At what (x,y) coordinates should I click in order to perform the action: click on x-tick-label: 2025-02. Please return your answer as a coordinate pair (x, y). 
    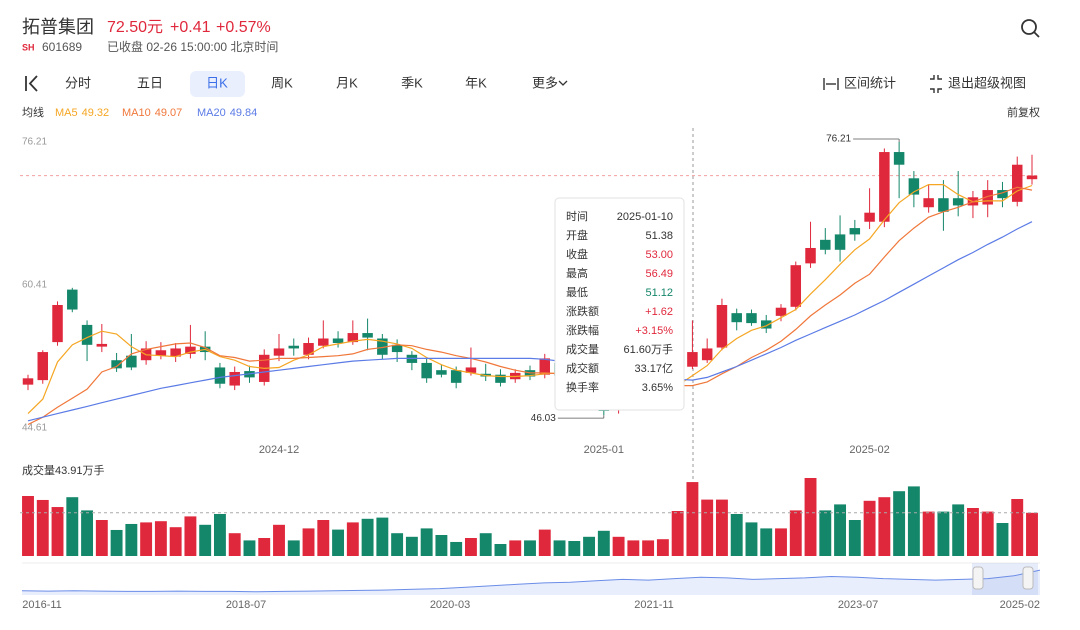
    Looking at the image, I should click on (869, 450).